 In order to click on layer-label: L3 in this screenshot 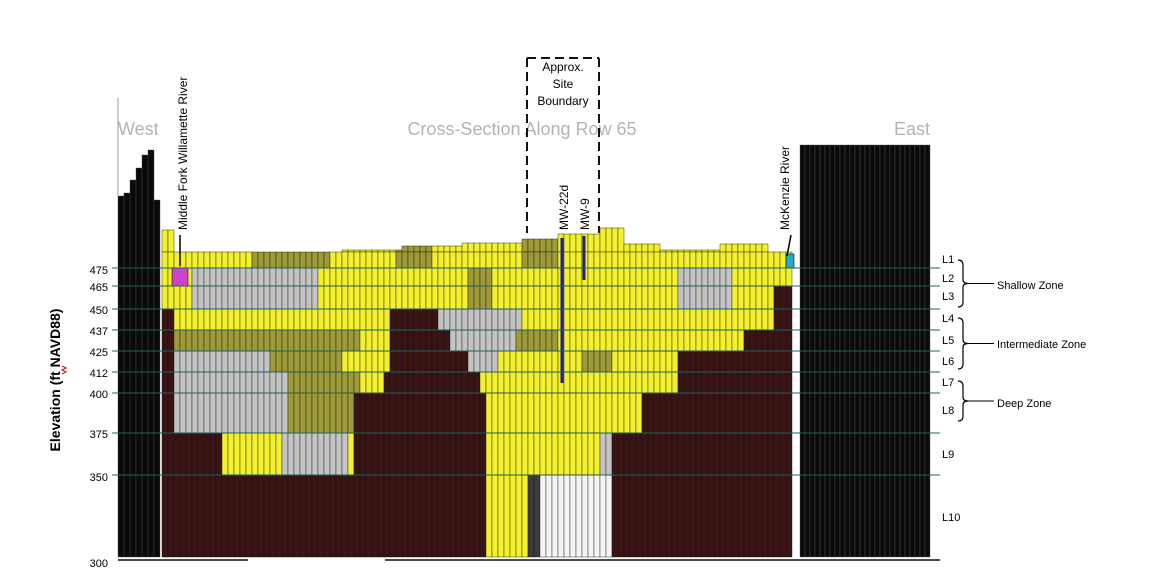, I will do `click(948, 297)`.